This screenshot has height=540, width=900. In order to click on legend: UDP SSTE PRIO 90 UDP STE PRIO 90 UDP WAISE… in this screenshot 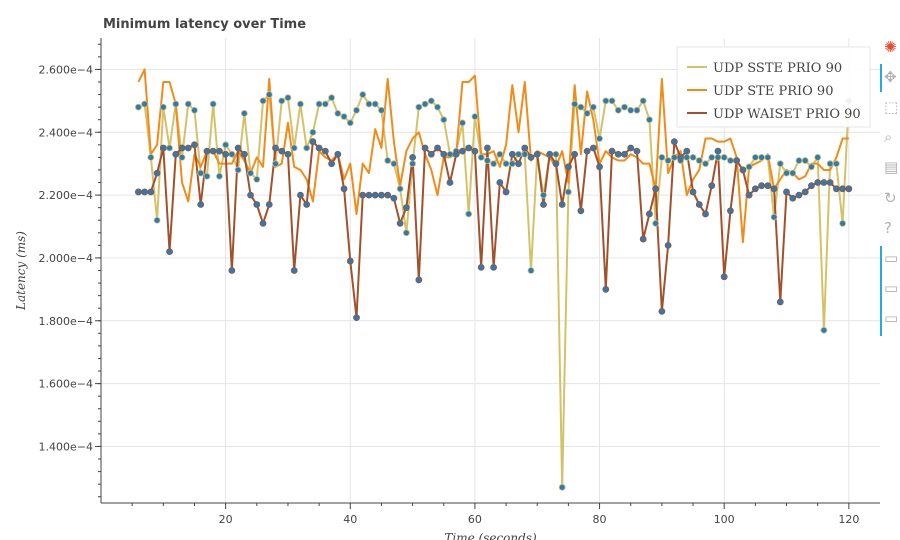, I will do `click(773, 87)`.